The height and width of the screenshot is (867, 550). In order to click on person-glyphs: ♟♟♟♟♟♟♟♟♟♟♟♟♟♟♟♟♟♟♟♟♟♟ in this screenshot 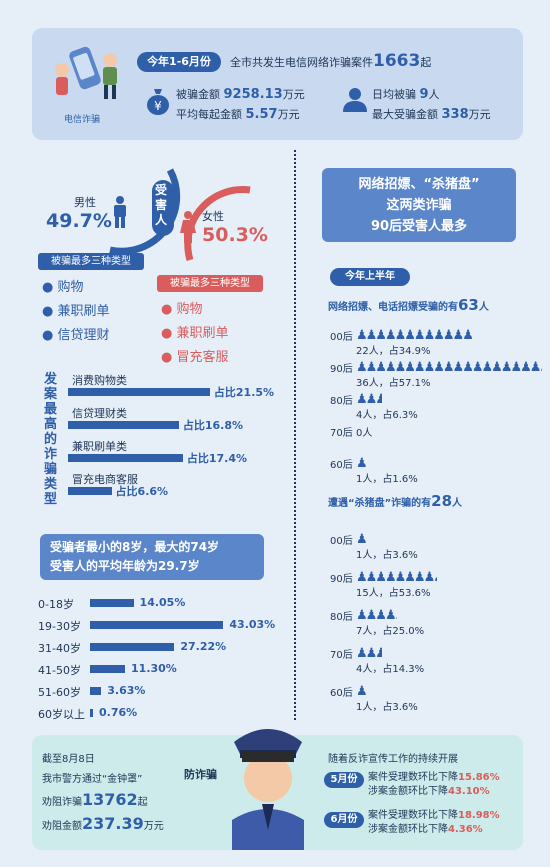, I will do `click(414, 335)`.